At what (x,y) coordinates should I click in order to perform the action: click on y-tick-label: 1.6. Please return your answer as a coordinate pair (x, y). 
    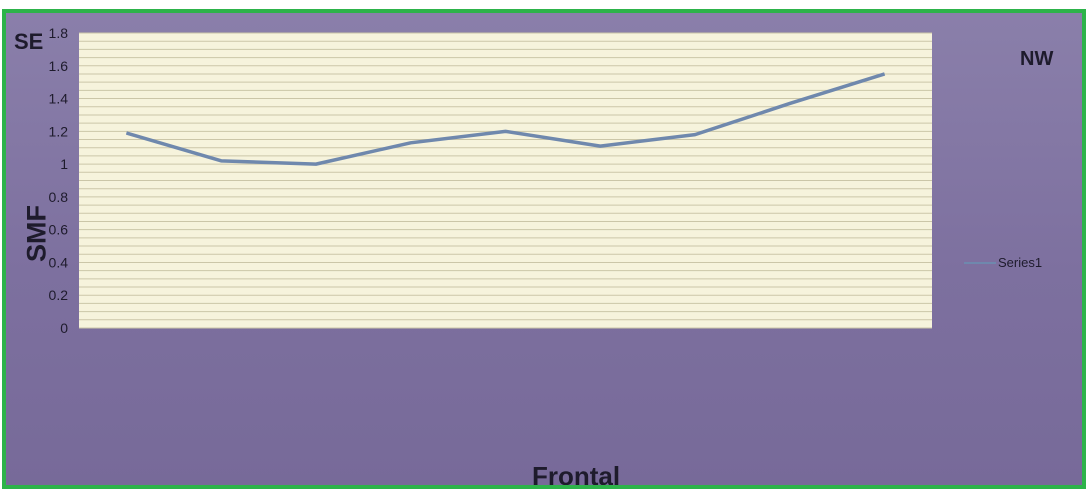
    Looking at the image, I should click on (59, 66).